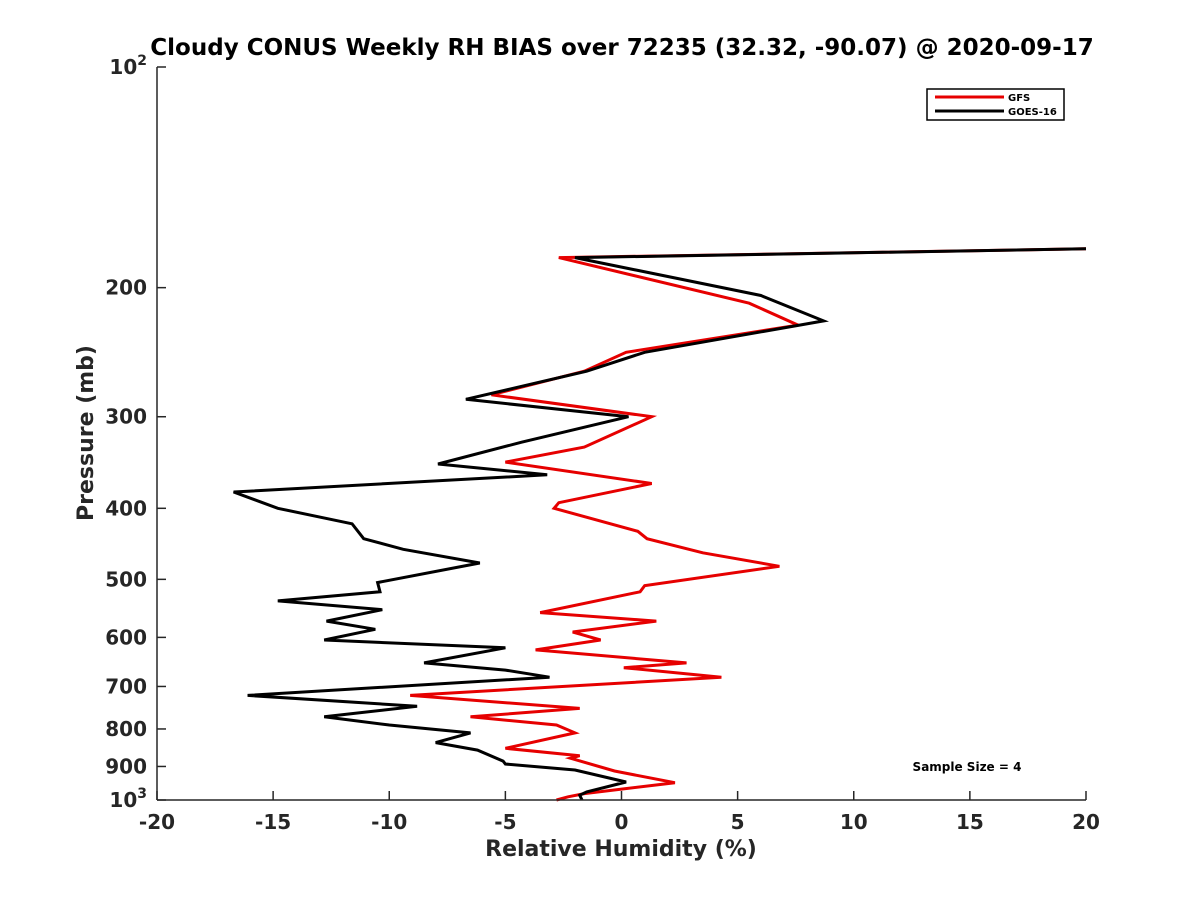 This screenshot has height=900, width=1200. Describe the element at coordinates (126, 417) in the screenshot. I see `y-tick-label: 300` at that location.